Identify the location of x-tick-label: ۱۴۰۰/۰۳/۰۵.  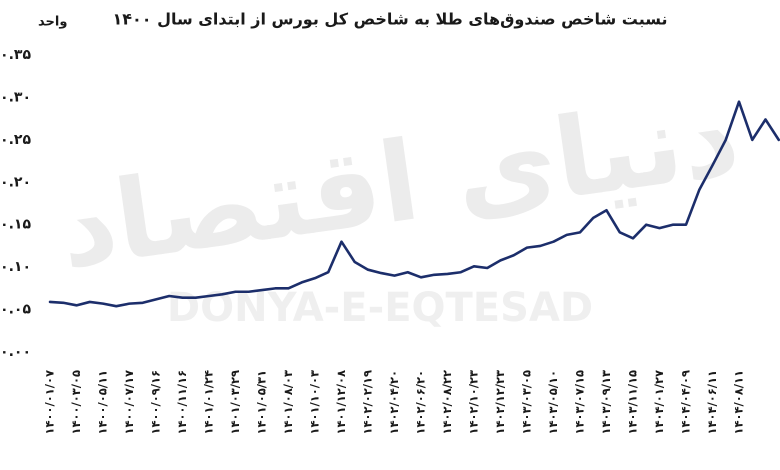
(76, 402).